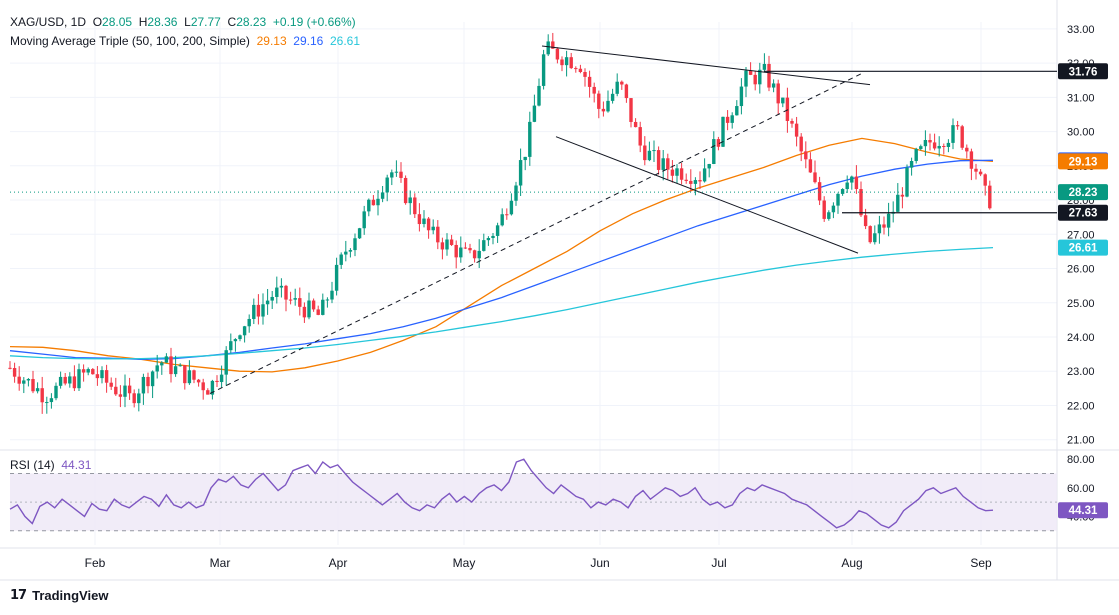 Image resolution: width=1119 pixels, height=615 pixels. Describe the element at coordinates (50, 465) in the screenshot. I see `rsi-legend: RSI (14) 44.31` at that location.